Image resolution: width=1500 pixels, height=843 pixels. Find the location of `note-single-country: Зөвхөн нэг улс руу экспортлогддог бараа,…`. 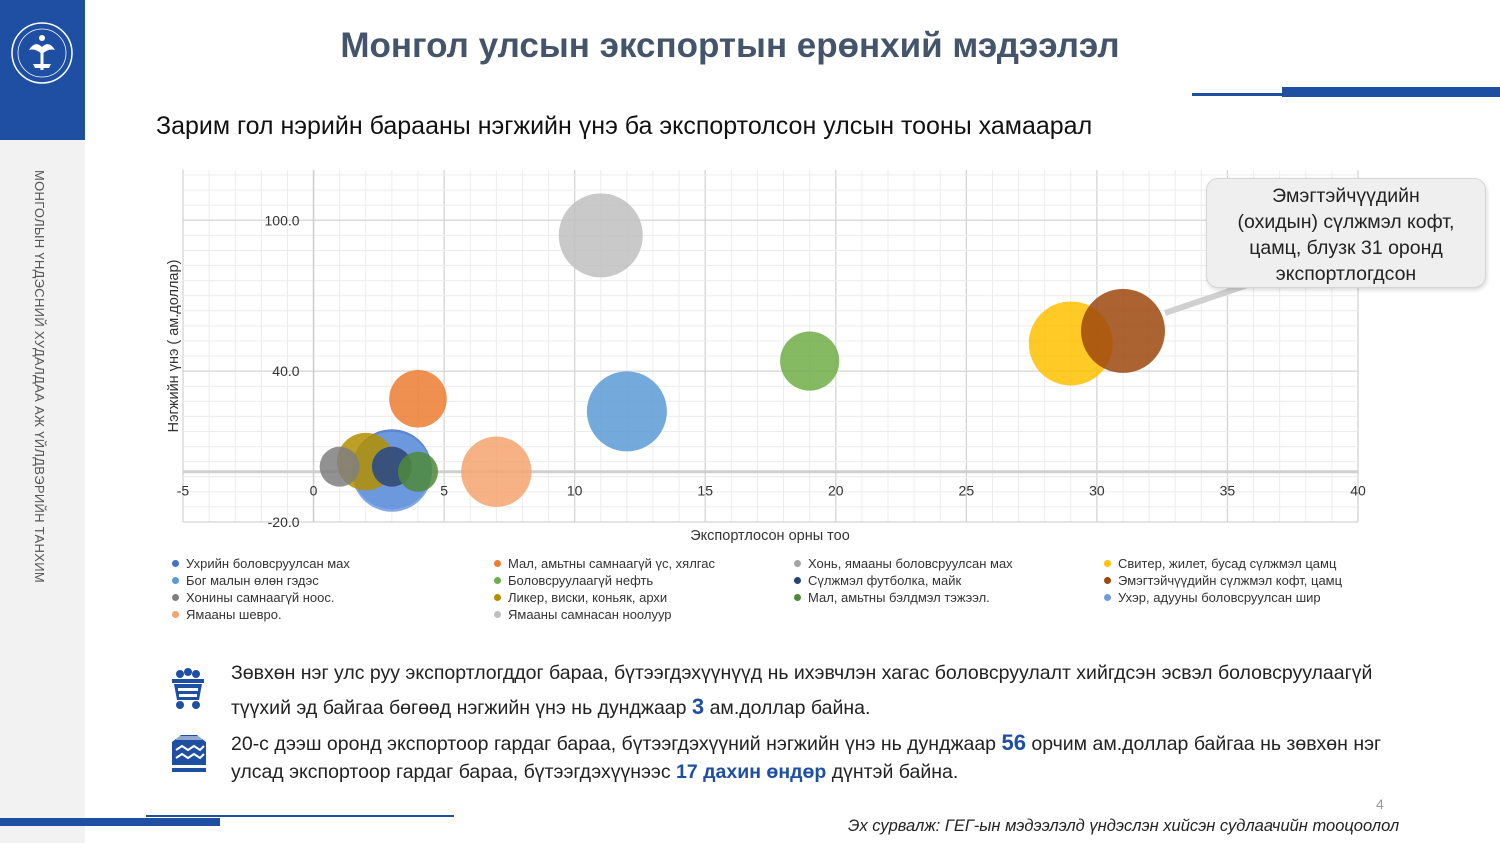

note-single-country: Зөвхөн нэг улс руу экспортлогддог бараа,… is located at coordinates (816, 691).